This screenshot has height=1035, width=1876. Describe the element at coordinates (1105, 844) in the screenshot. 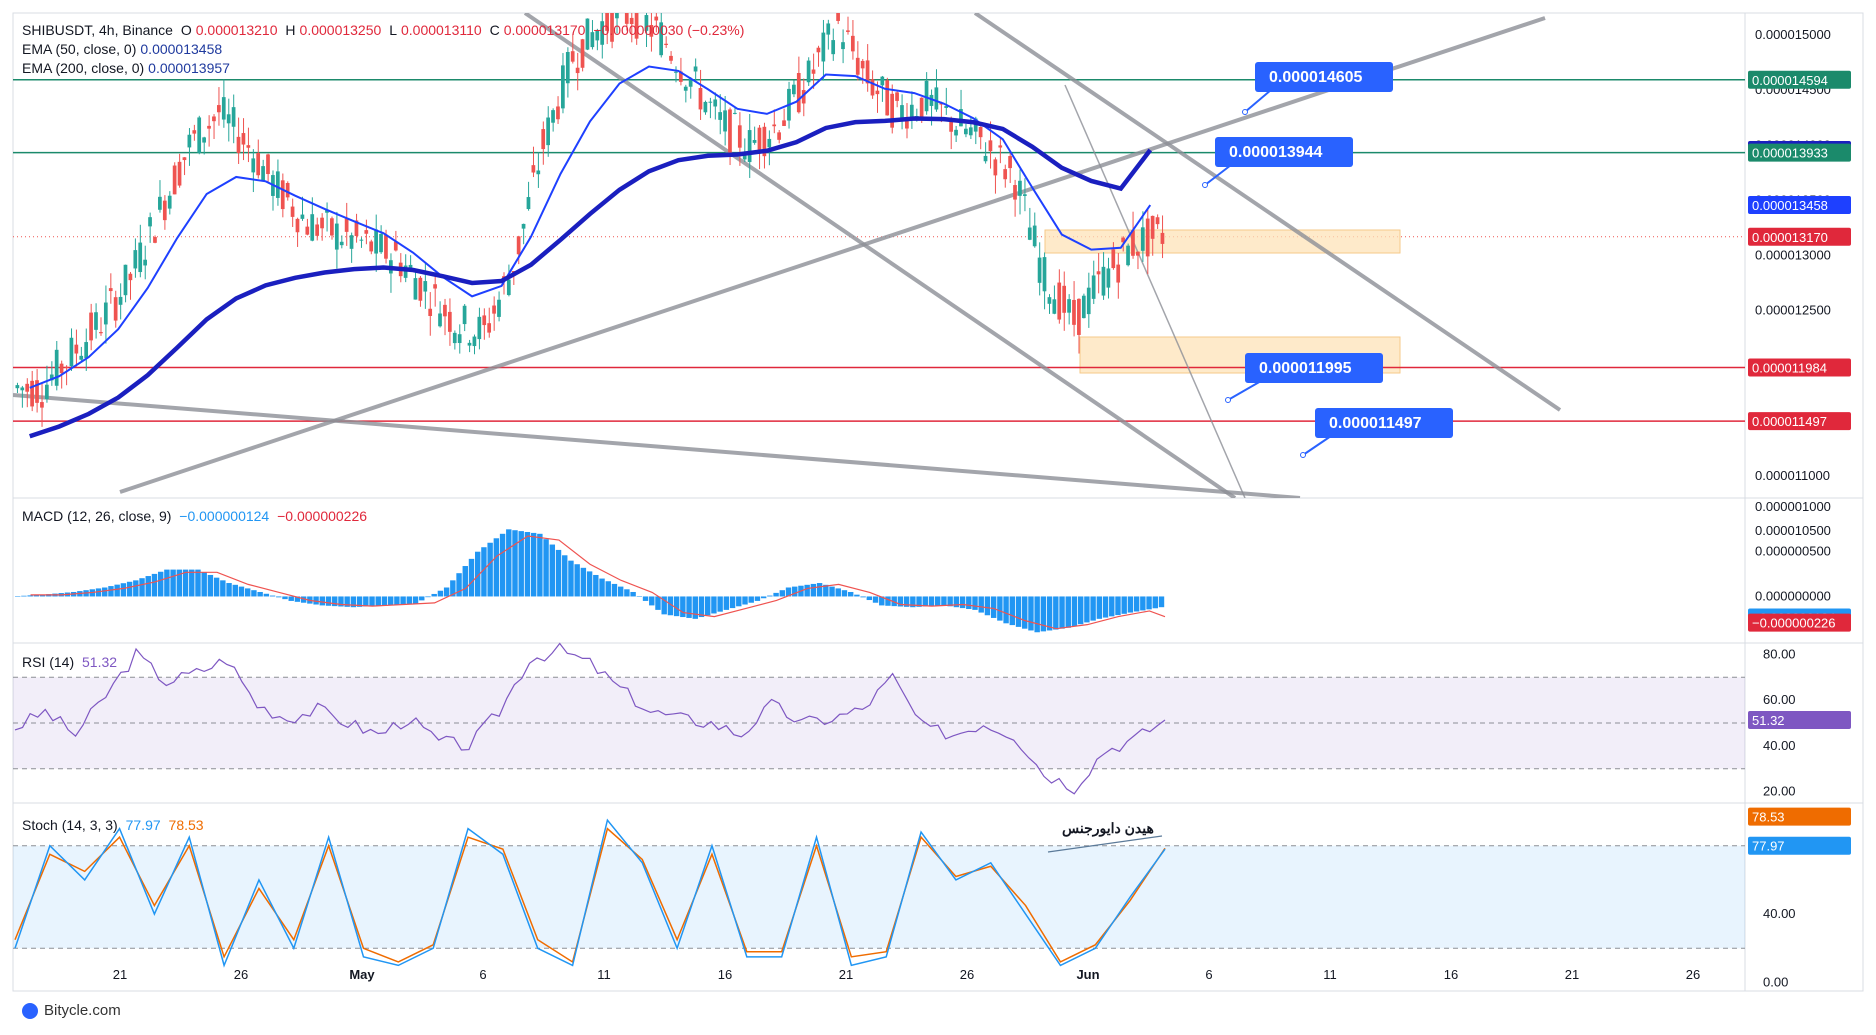

I see `divergence-line` at that location.